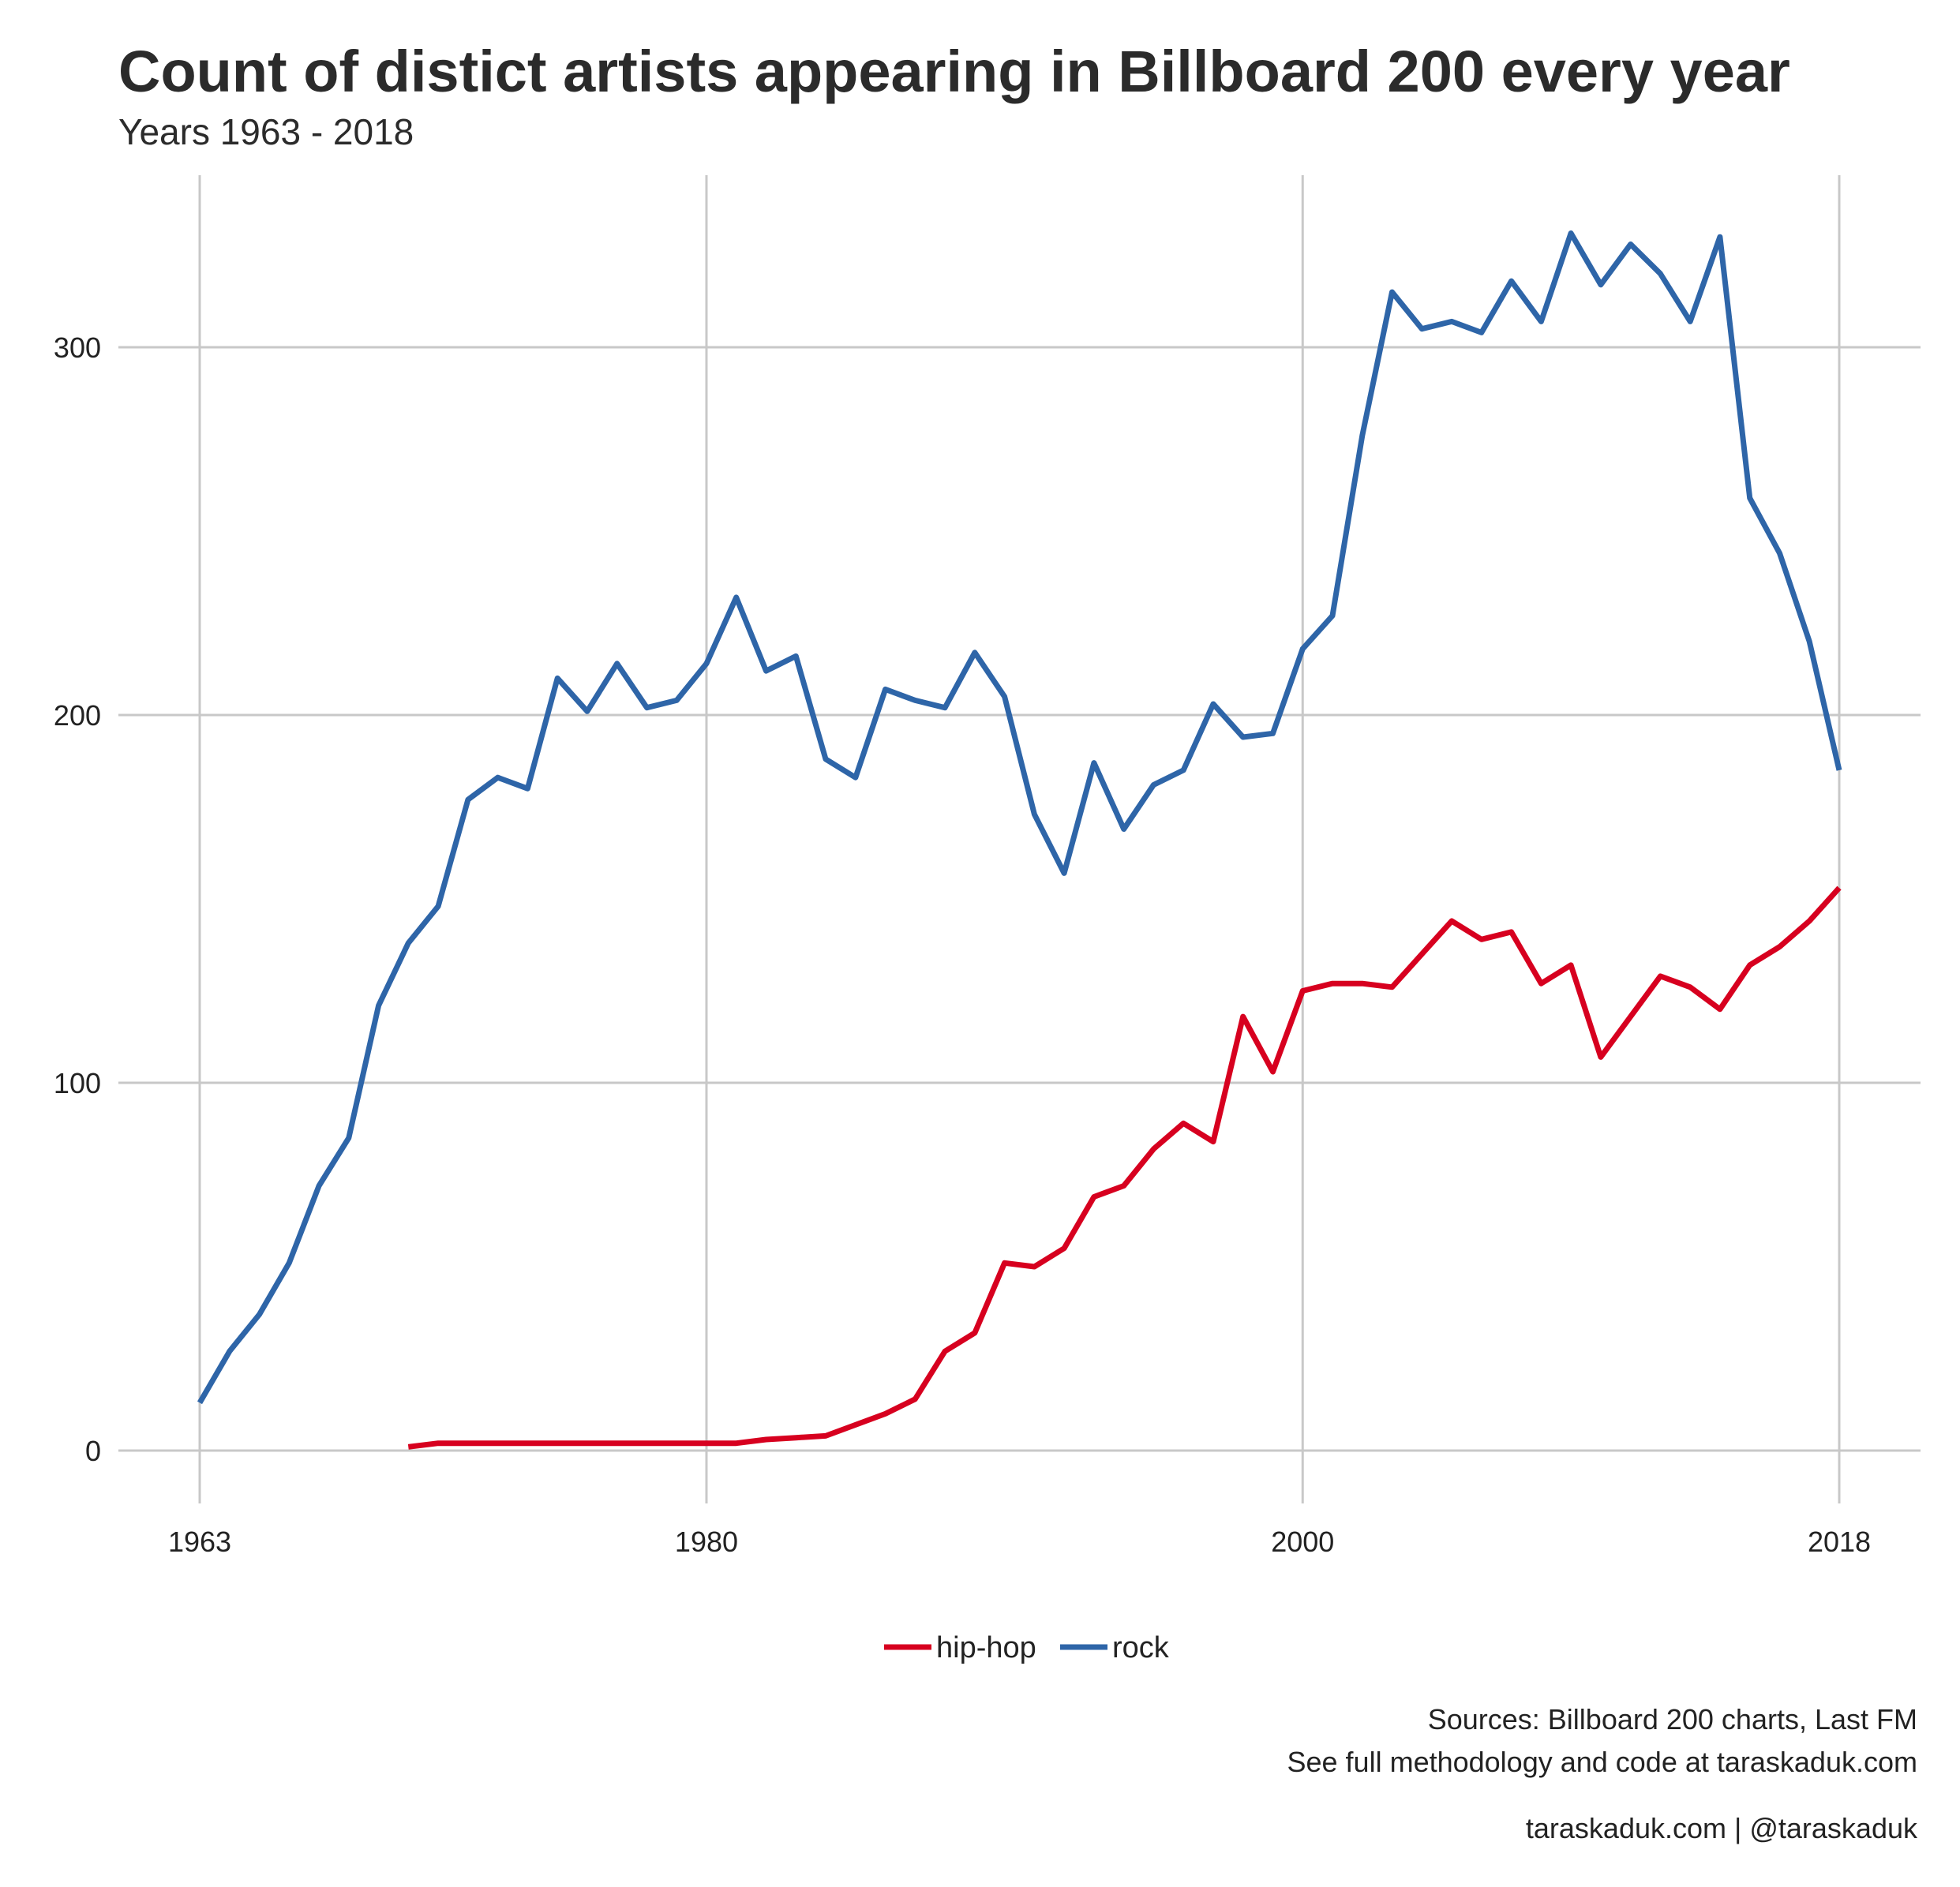 Image resolution: width=1960 pixels, height=1887 pixels. Describe the element at coordinates (1839, 1542) in the screenshot. I see `x-tick-label: 2018` at that location.